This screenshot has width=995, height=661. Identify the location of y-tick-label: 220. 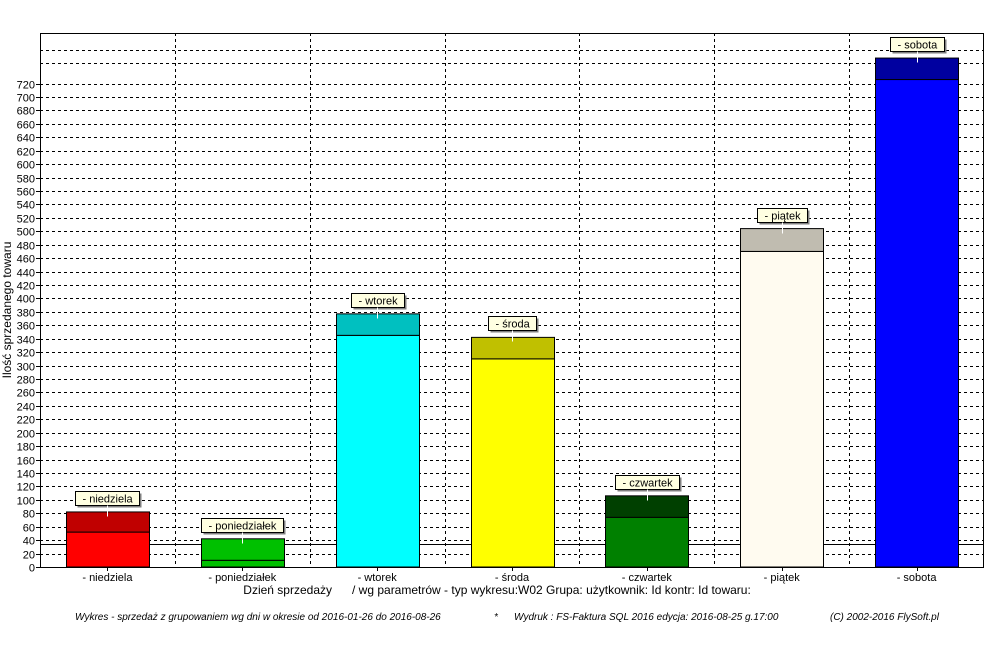
(26, 421).